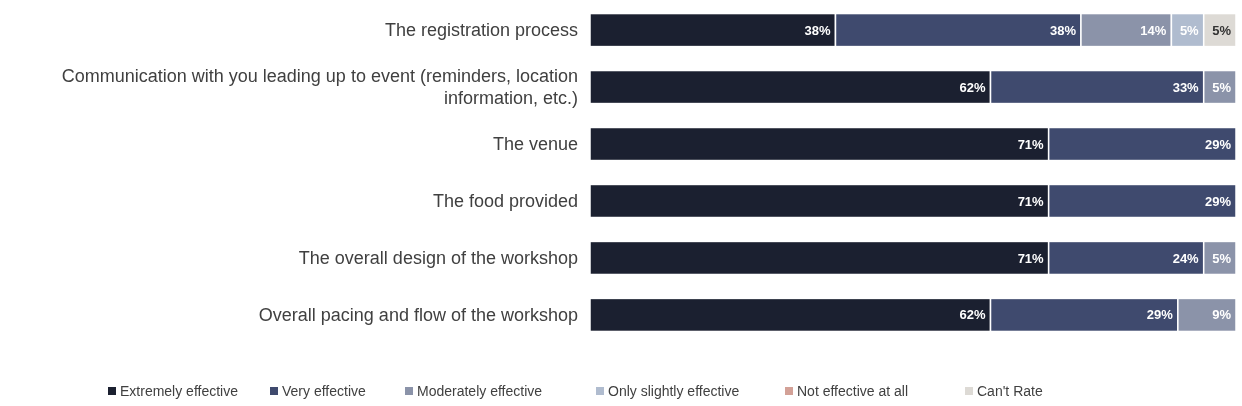 The width and height of the screenshot is (1242, 406). I want to click on data-label: 14%, so click(1153, 30).